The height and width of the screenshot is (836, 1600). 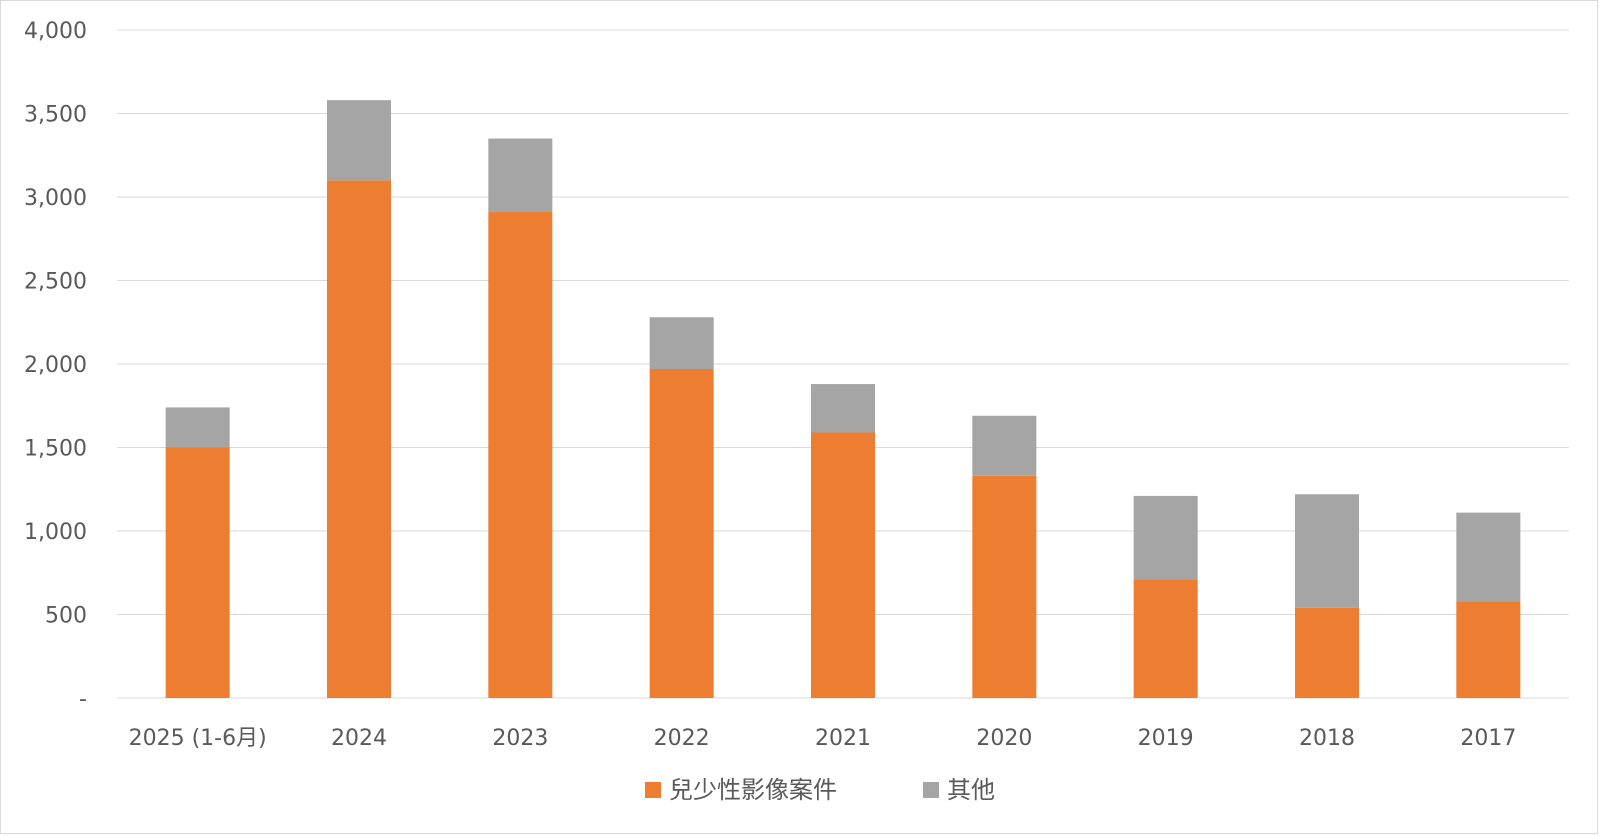 What do you see at coordinates (55, 282) in the screenshot?
I see `y-tick-label: 2,500` at bounding box center [55, 282].